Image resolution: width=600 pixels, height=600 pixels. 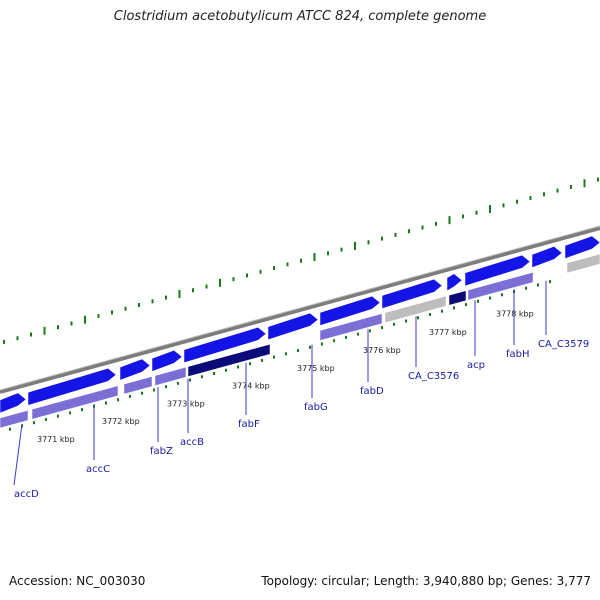 What do you see at coordinates (186, 403) in the screenshot?
I see `kbp-label: 3773 kbp` at bounding box center [186, 403].